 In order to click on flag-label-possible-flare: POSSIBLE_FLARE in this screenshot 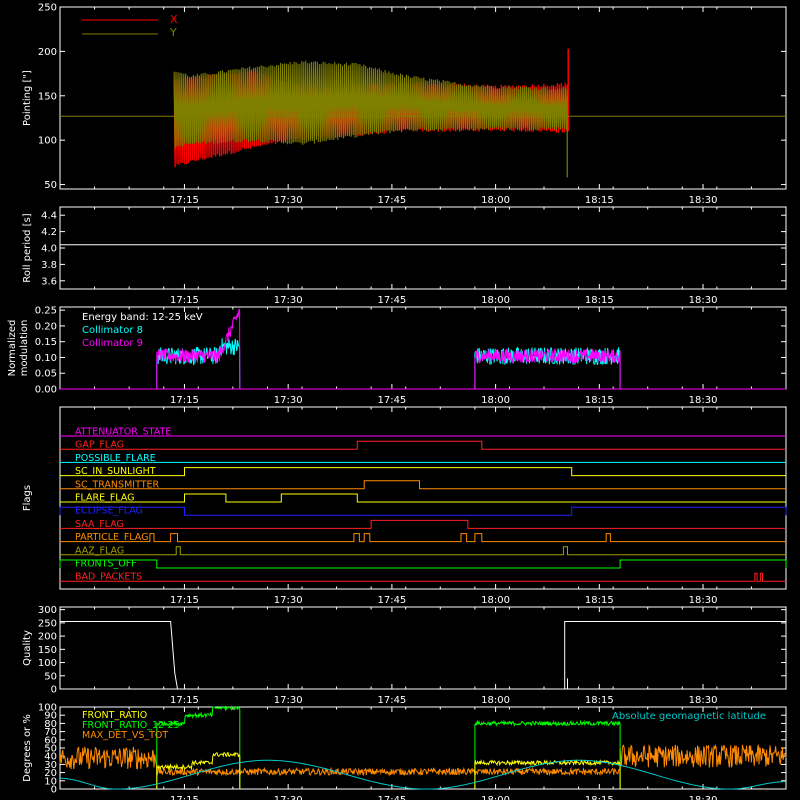, I will do `click(115, 458)`.